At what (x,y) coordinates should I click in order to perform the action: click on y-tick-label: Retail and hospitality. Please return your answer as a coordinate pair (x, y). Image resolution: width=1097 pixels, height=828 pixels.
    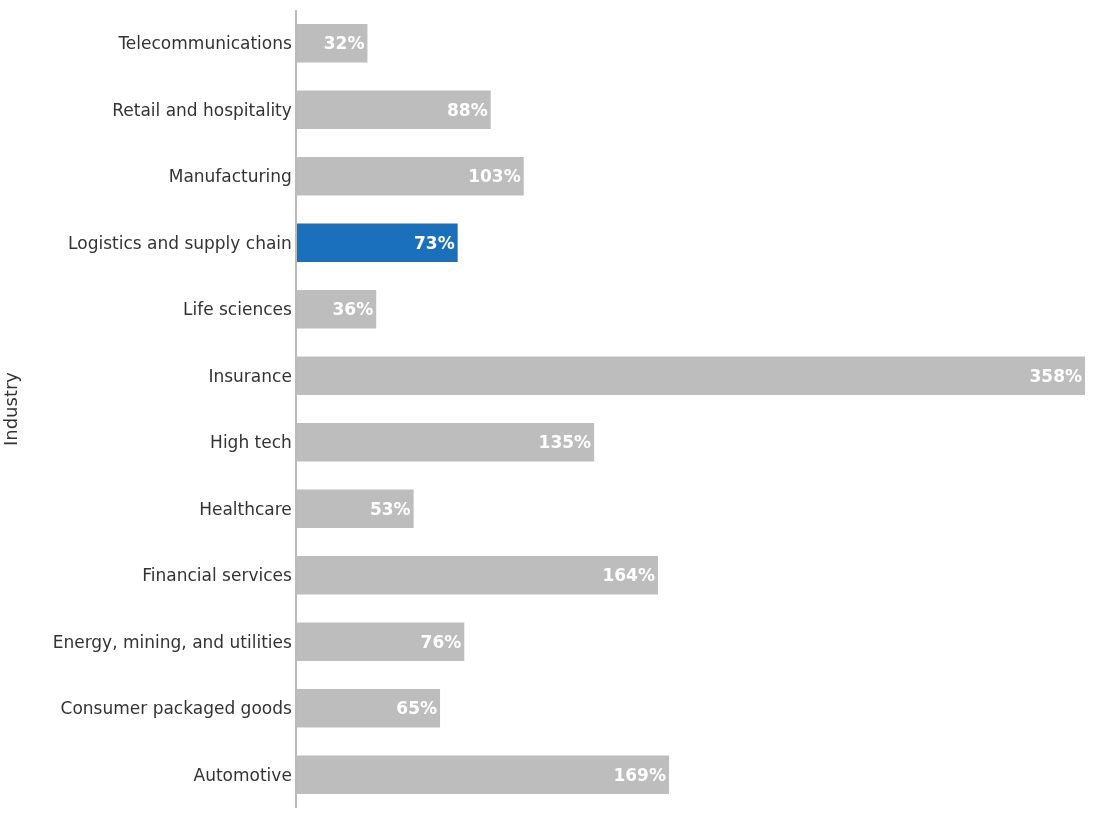
    Looking at the image, I should click on (202, 109).